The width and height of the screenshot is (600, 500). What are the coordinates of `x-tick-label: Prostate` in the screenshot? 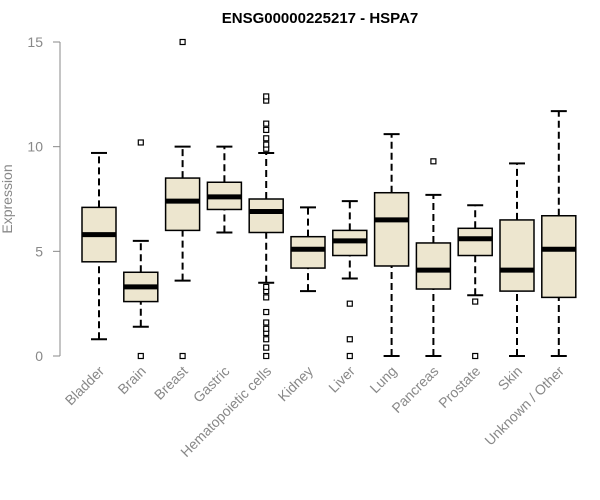 It's located at (459, 387).